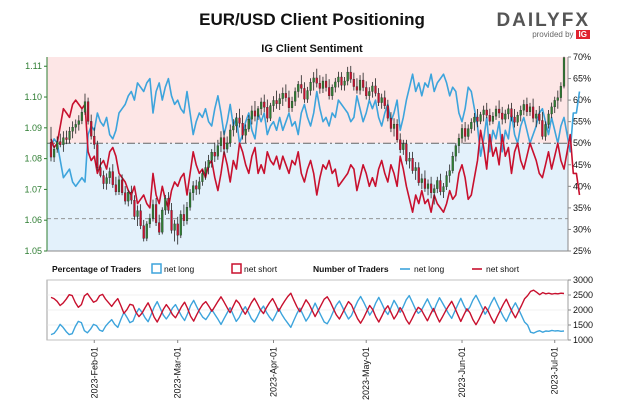 This screenshot has height=416, width=624. I want to click on count-tick-label: 1000, so click(583, 340).